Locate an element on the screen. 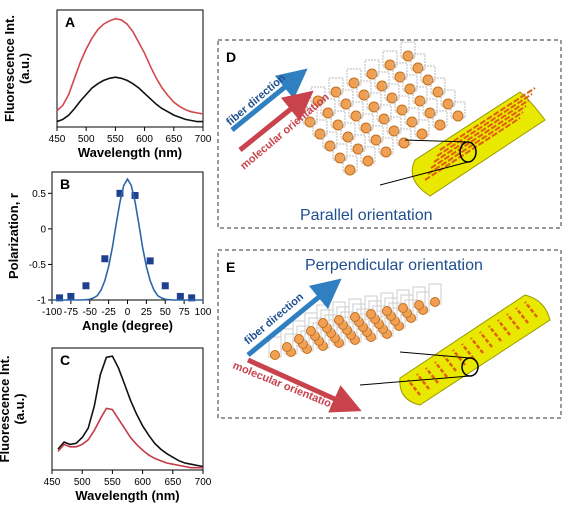  x-axis-label: Angle (degree) is located at coordinates (127, 325).